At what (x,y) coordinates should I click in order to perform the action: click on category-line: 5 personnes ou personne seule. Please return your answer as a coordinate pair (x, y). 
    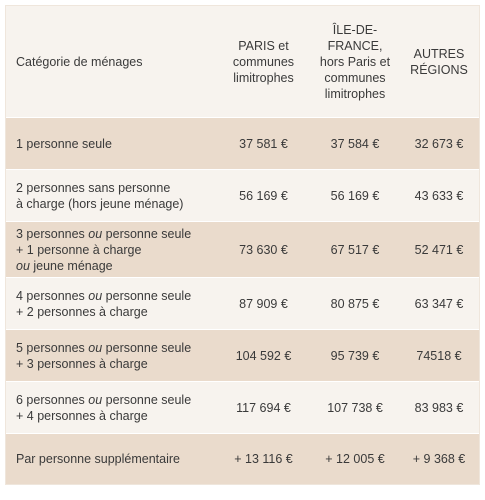
    Looking at the image, I should click on (116, 348).